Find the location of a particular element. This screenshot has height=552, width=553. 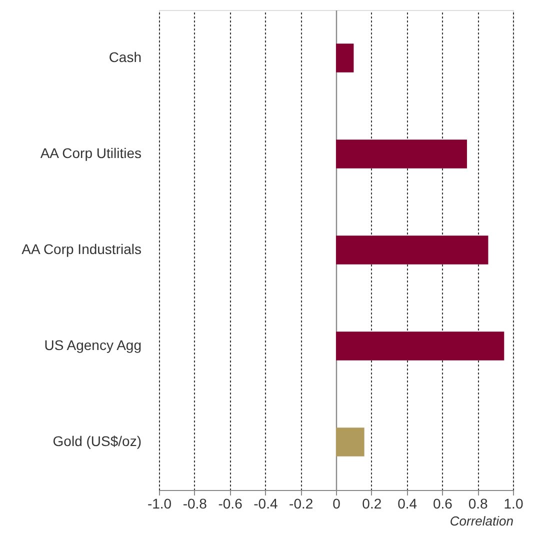

x-tick-label: 0.6 is located at coordinates (442, 504).